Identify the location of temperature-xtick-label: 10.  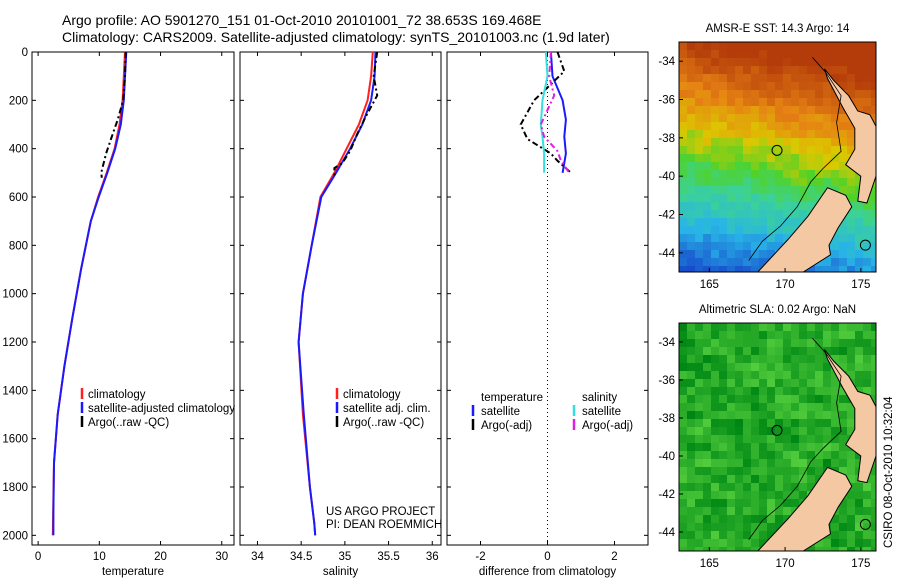
(99, 557).